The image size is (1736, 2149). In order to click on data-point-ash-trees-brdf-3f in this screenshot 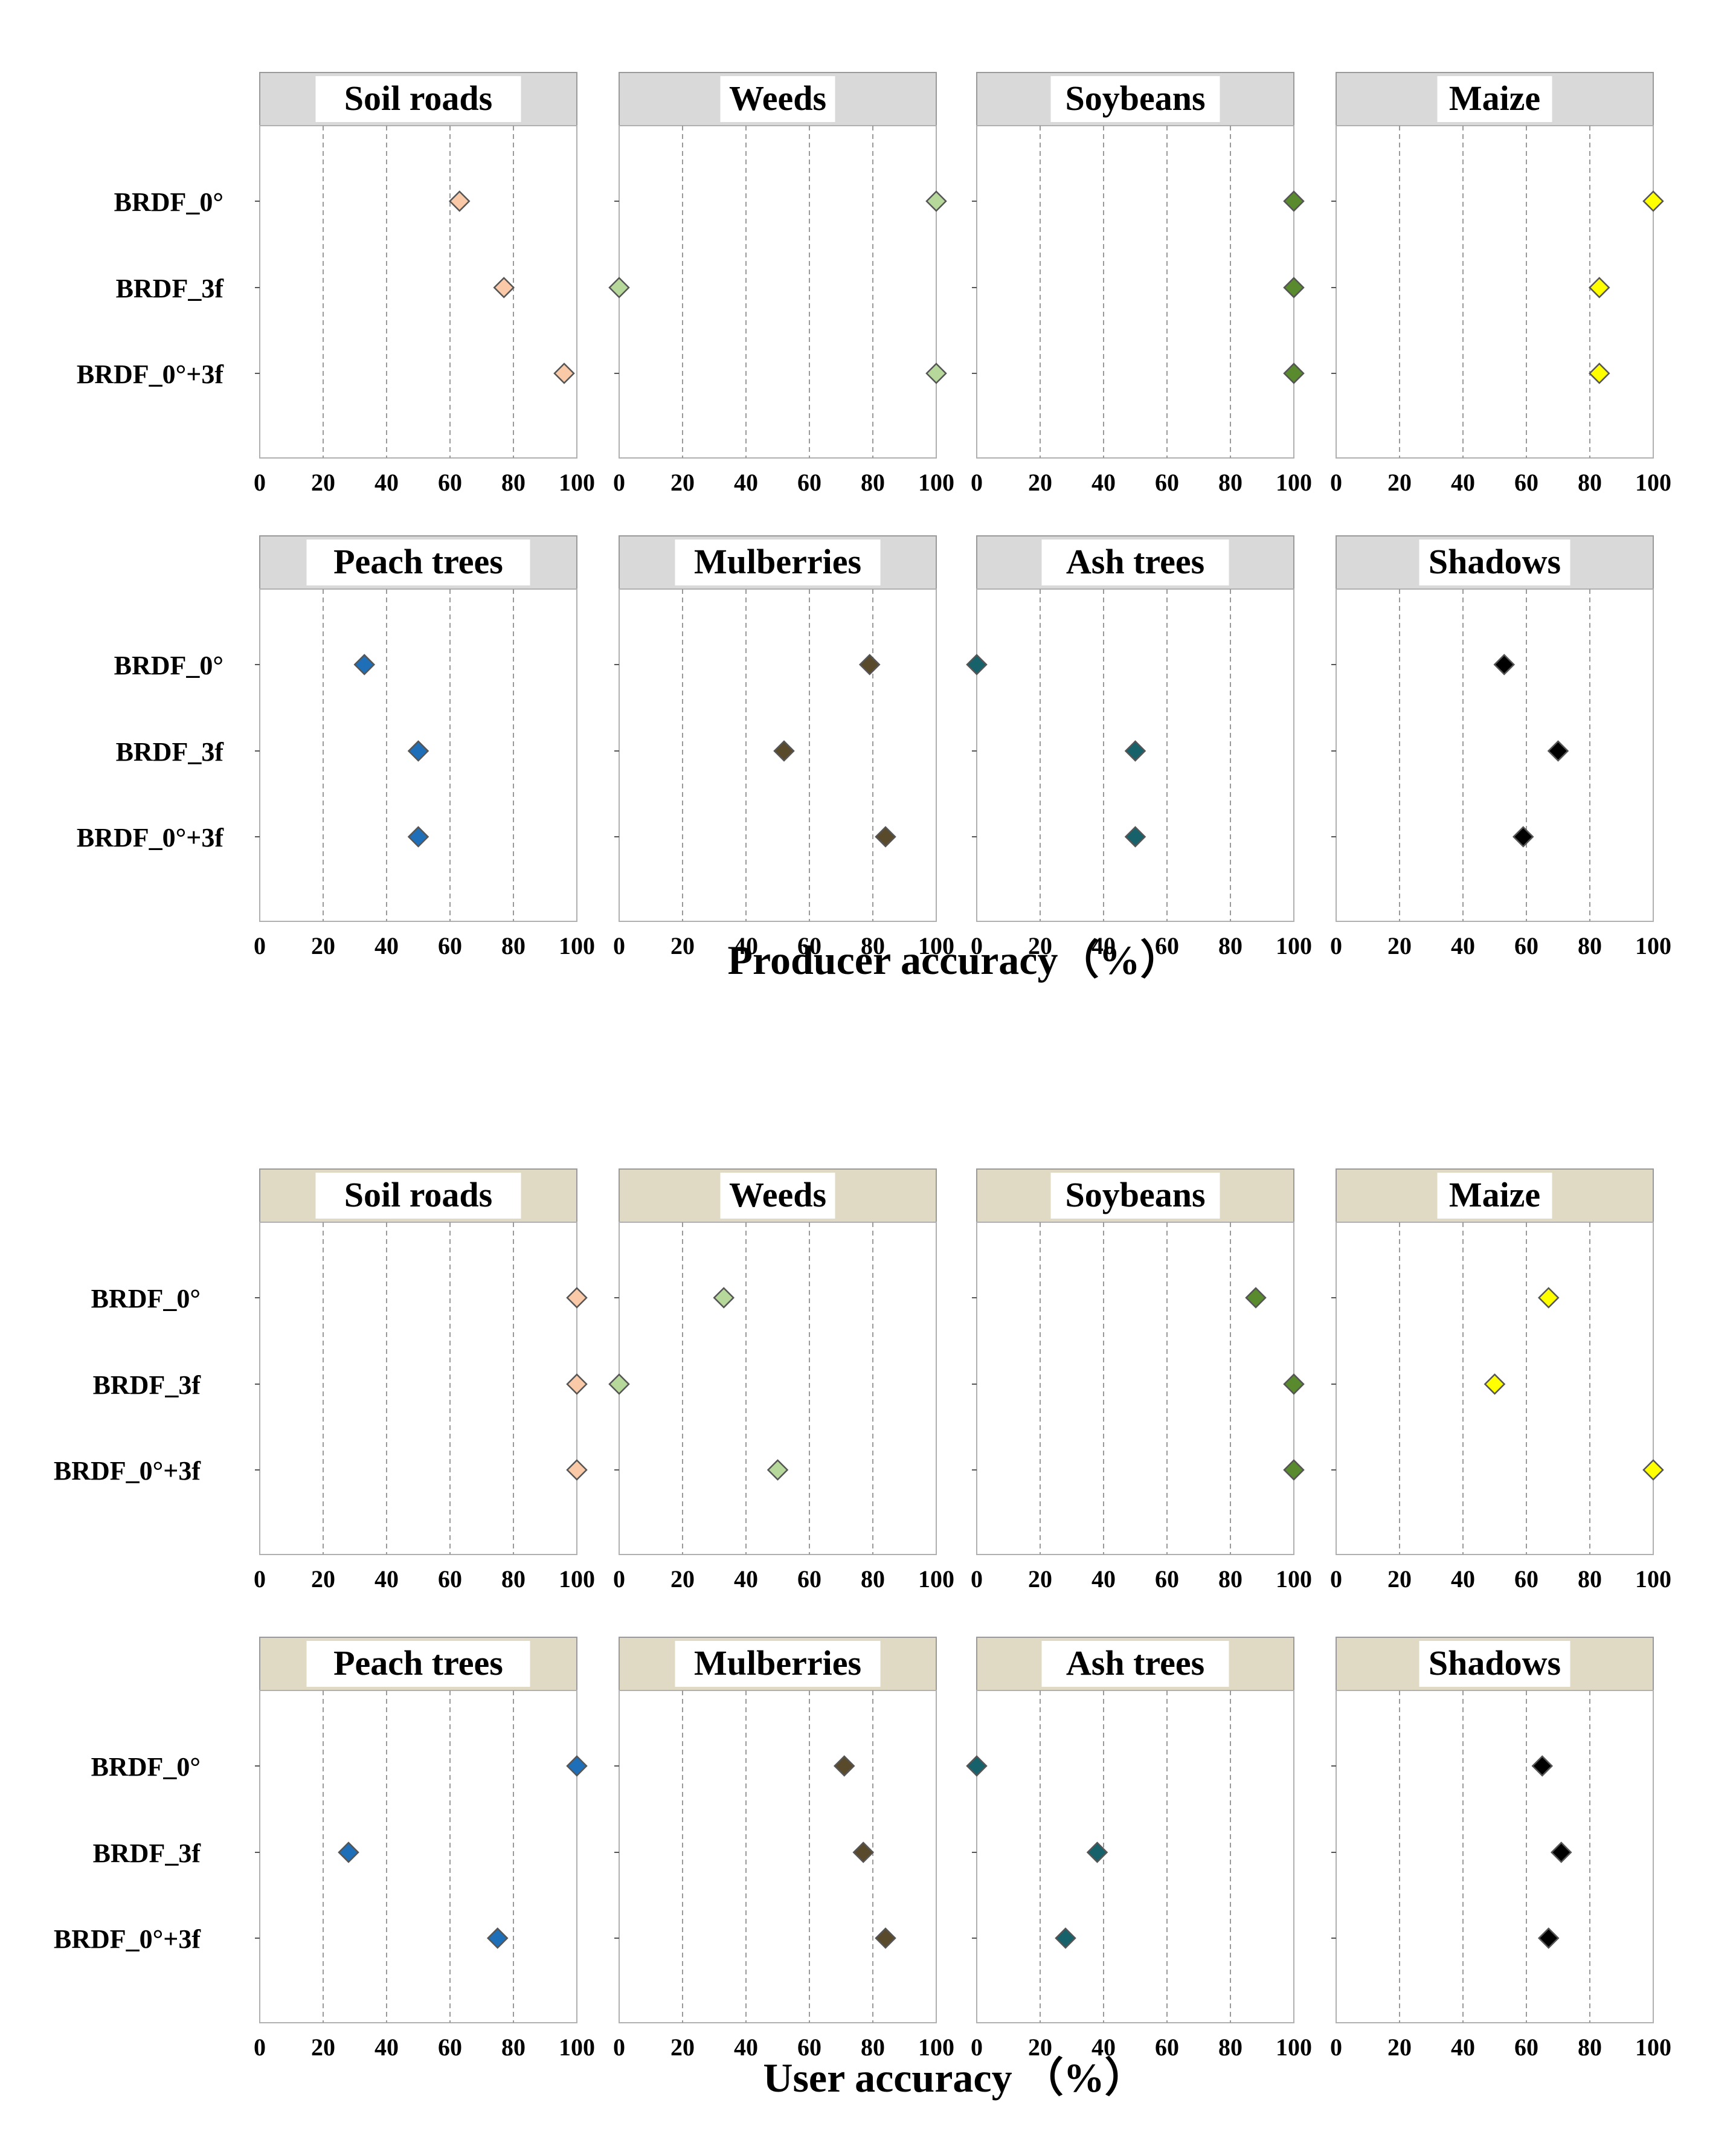, I will do `click(1097, 1852)`.